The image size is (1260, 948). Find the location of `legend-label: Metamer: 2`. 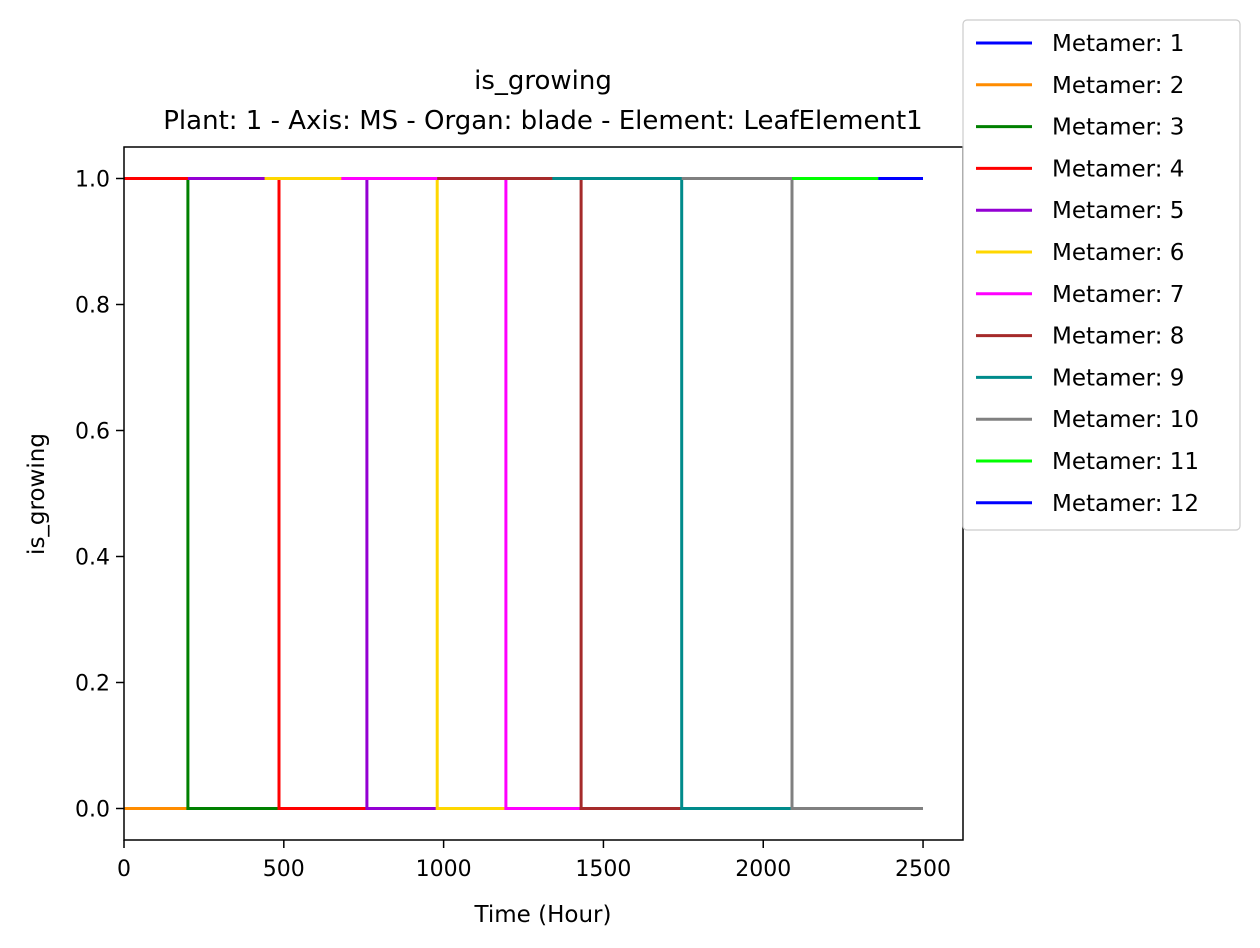

legend-label: Metamer: 2 is located at coordinates (1118, 86).